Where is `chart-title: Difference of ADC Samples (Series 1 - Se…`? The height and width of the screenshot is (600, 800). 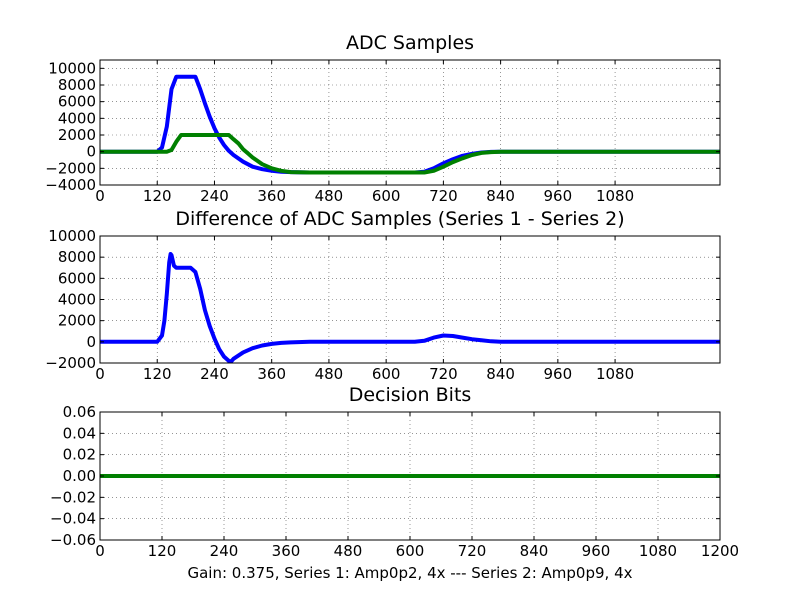
chart-title: Difference of ADC Samples (Series 1 - Se… is located at coordinates (399, 219).